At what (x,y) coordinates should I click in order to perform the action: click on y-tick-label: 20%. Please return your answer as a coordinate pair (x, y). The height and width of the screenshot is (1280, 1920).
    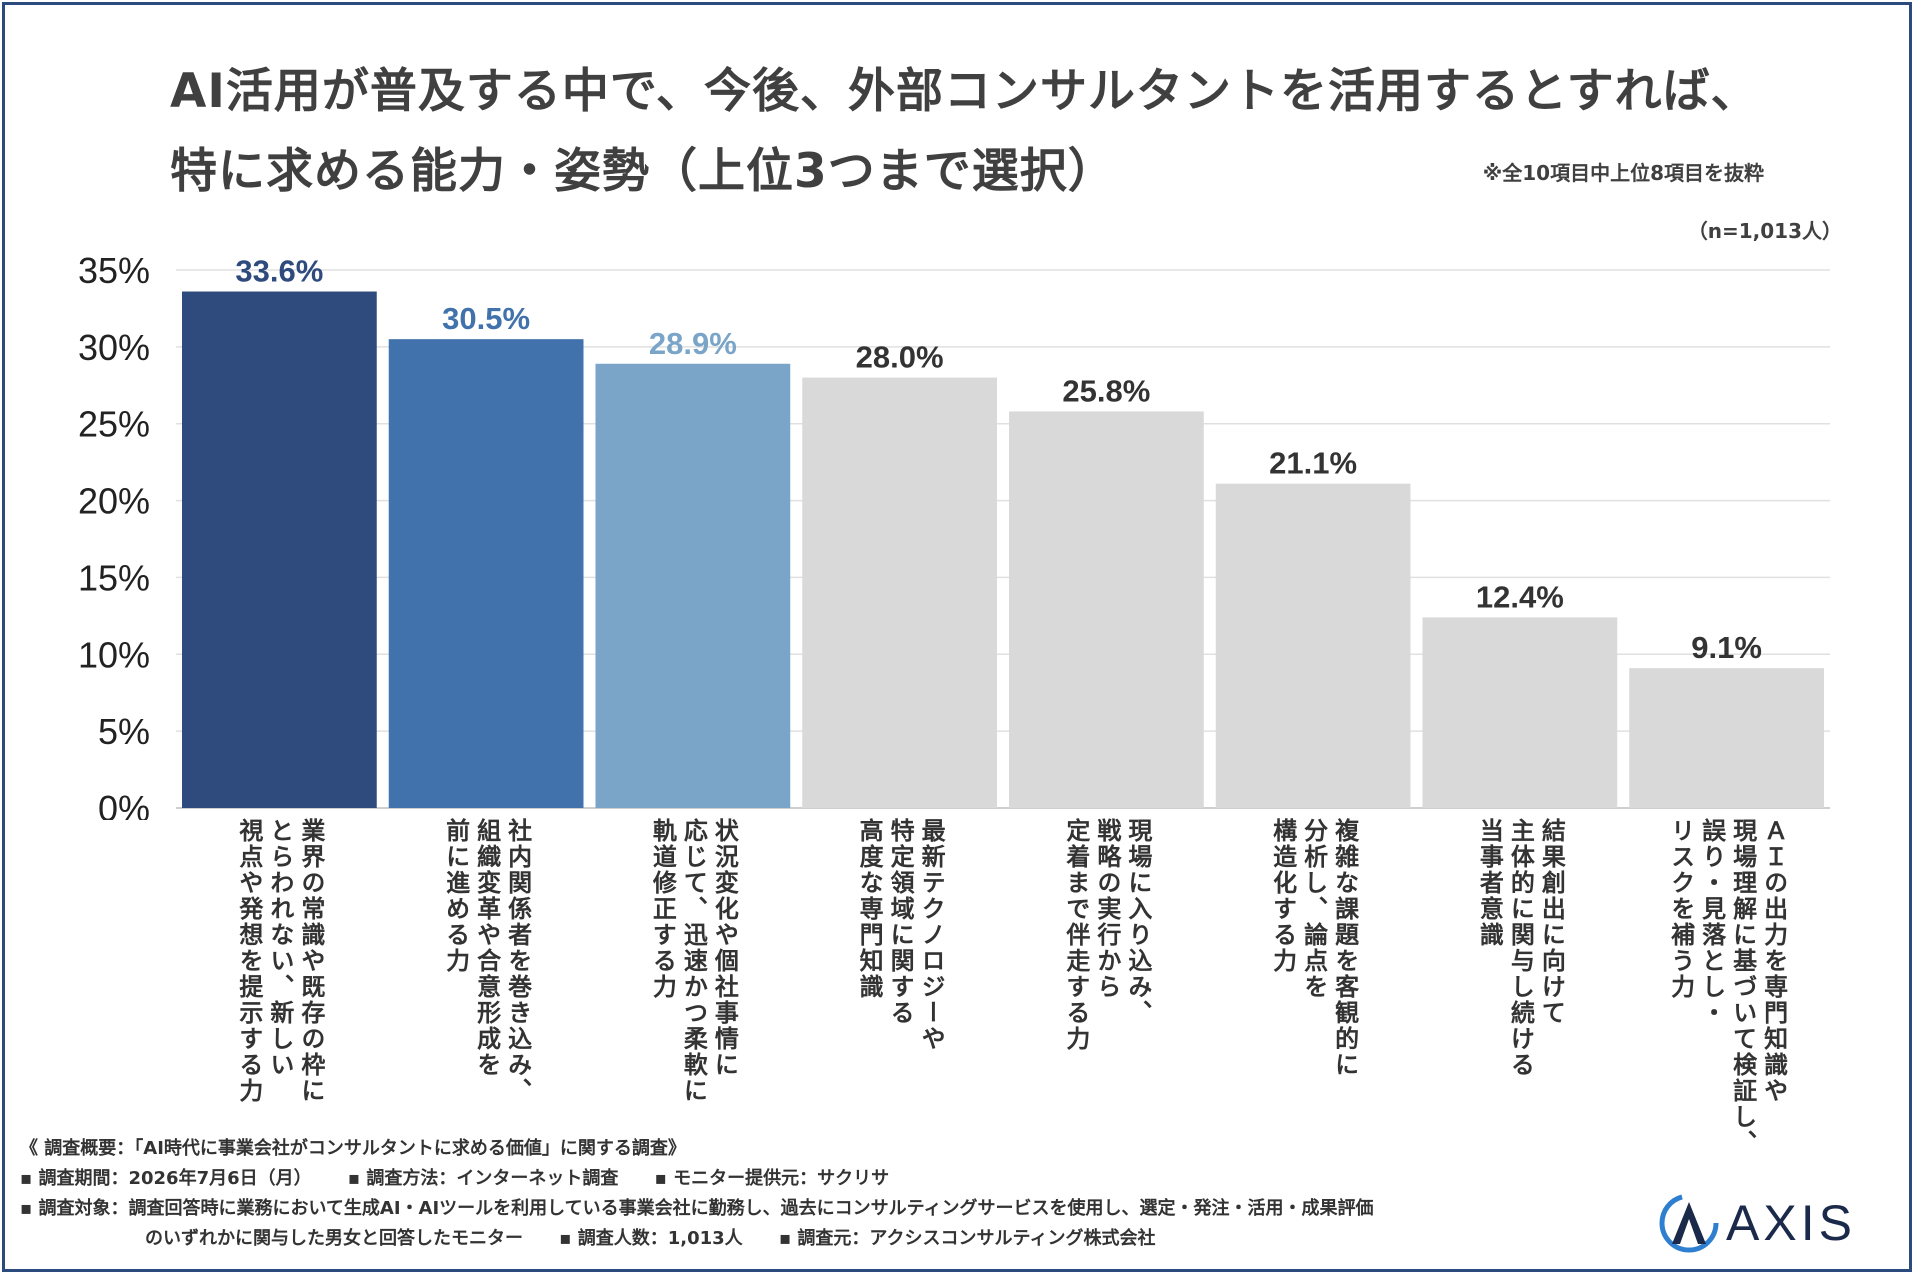
    Looking at the image, I should click on (114, 501).